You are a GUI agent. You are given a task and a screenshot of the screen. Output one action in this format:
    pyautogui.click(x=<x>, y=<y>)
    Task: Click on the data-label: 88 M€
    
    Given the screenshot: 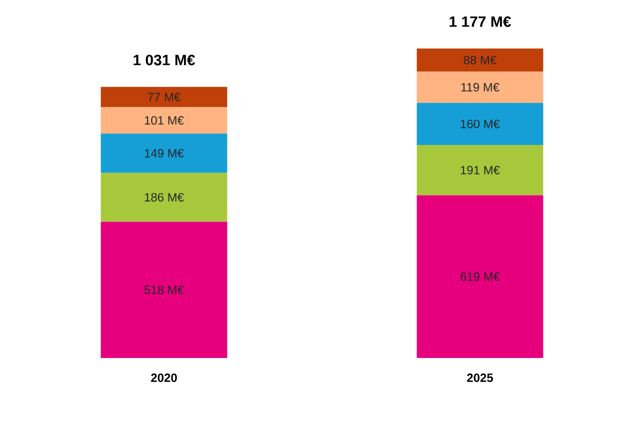 What is the action you would take?
    pyautogui.click(x=480, y=60)
    